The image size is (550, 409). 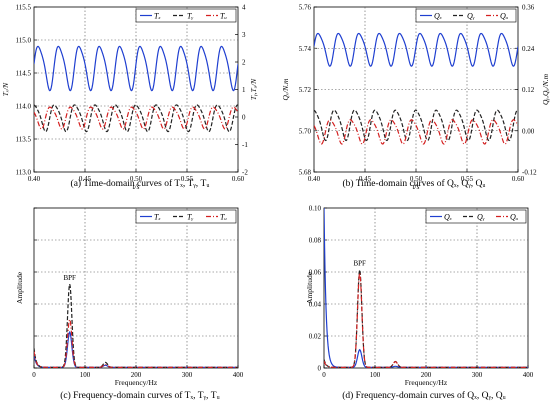 What do you see at coordinates (528, 90) in the screenshot?
I see `y-right-tick-label: 0.12` at bounding box center [528, 90].